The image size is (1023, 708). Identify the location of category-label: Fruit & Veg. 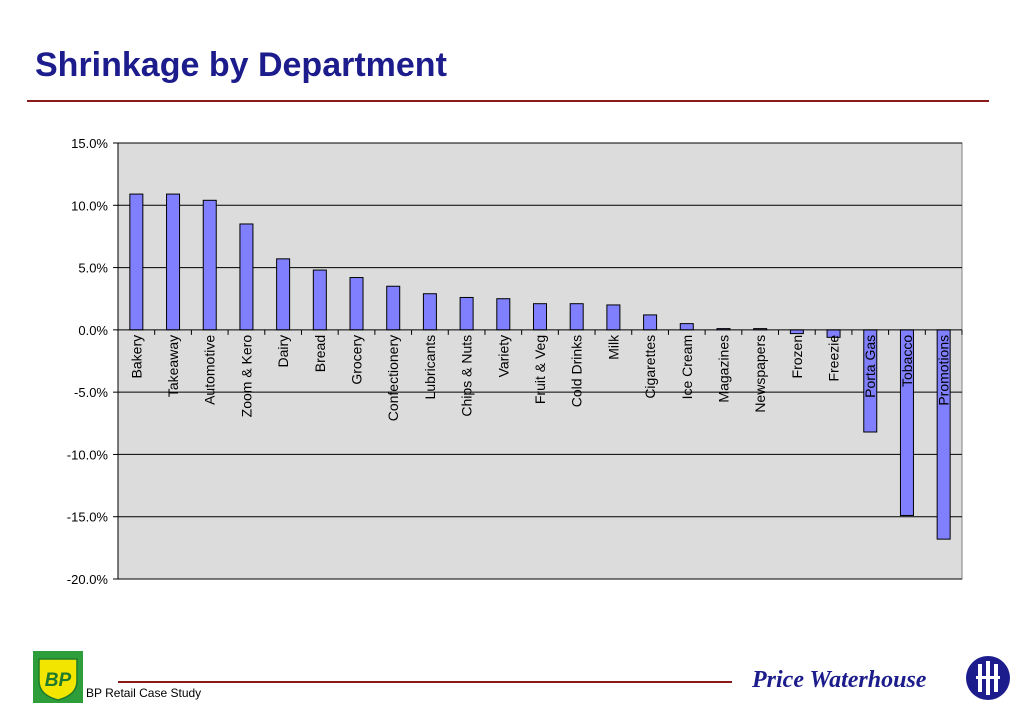
(540, 369).